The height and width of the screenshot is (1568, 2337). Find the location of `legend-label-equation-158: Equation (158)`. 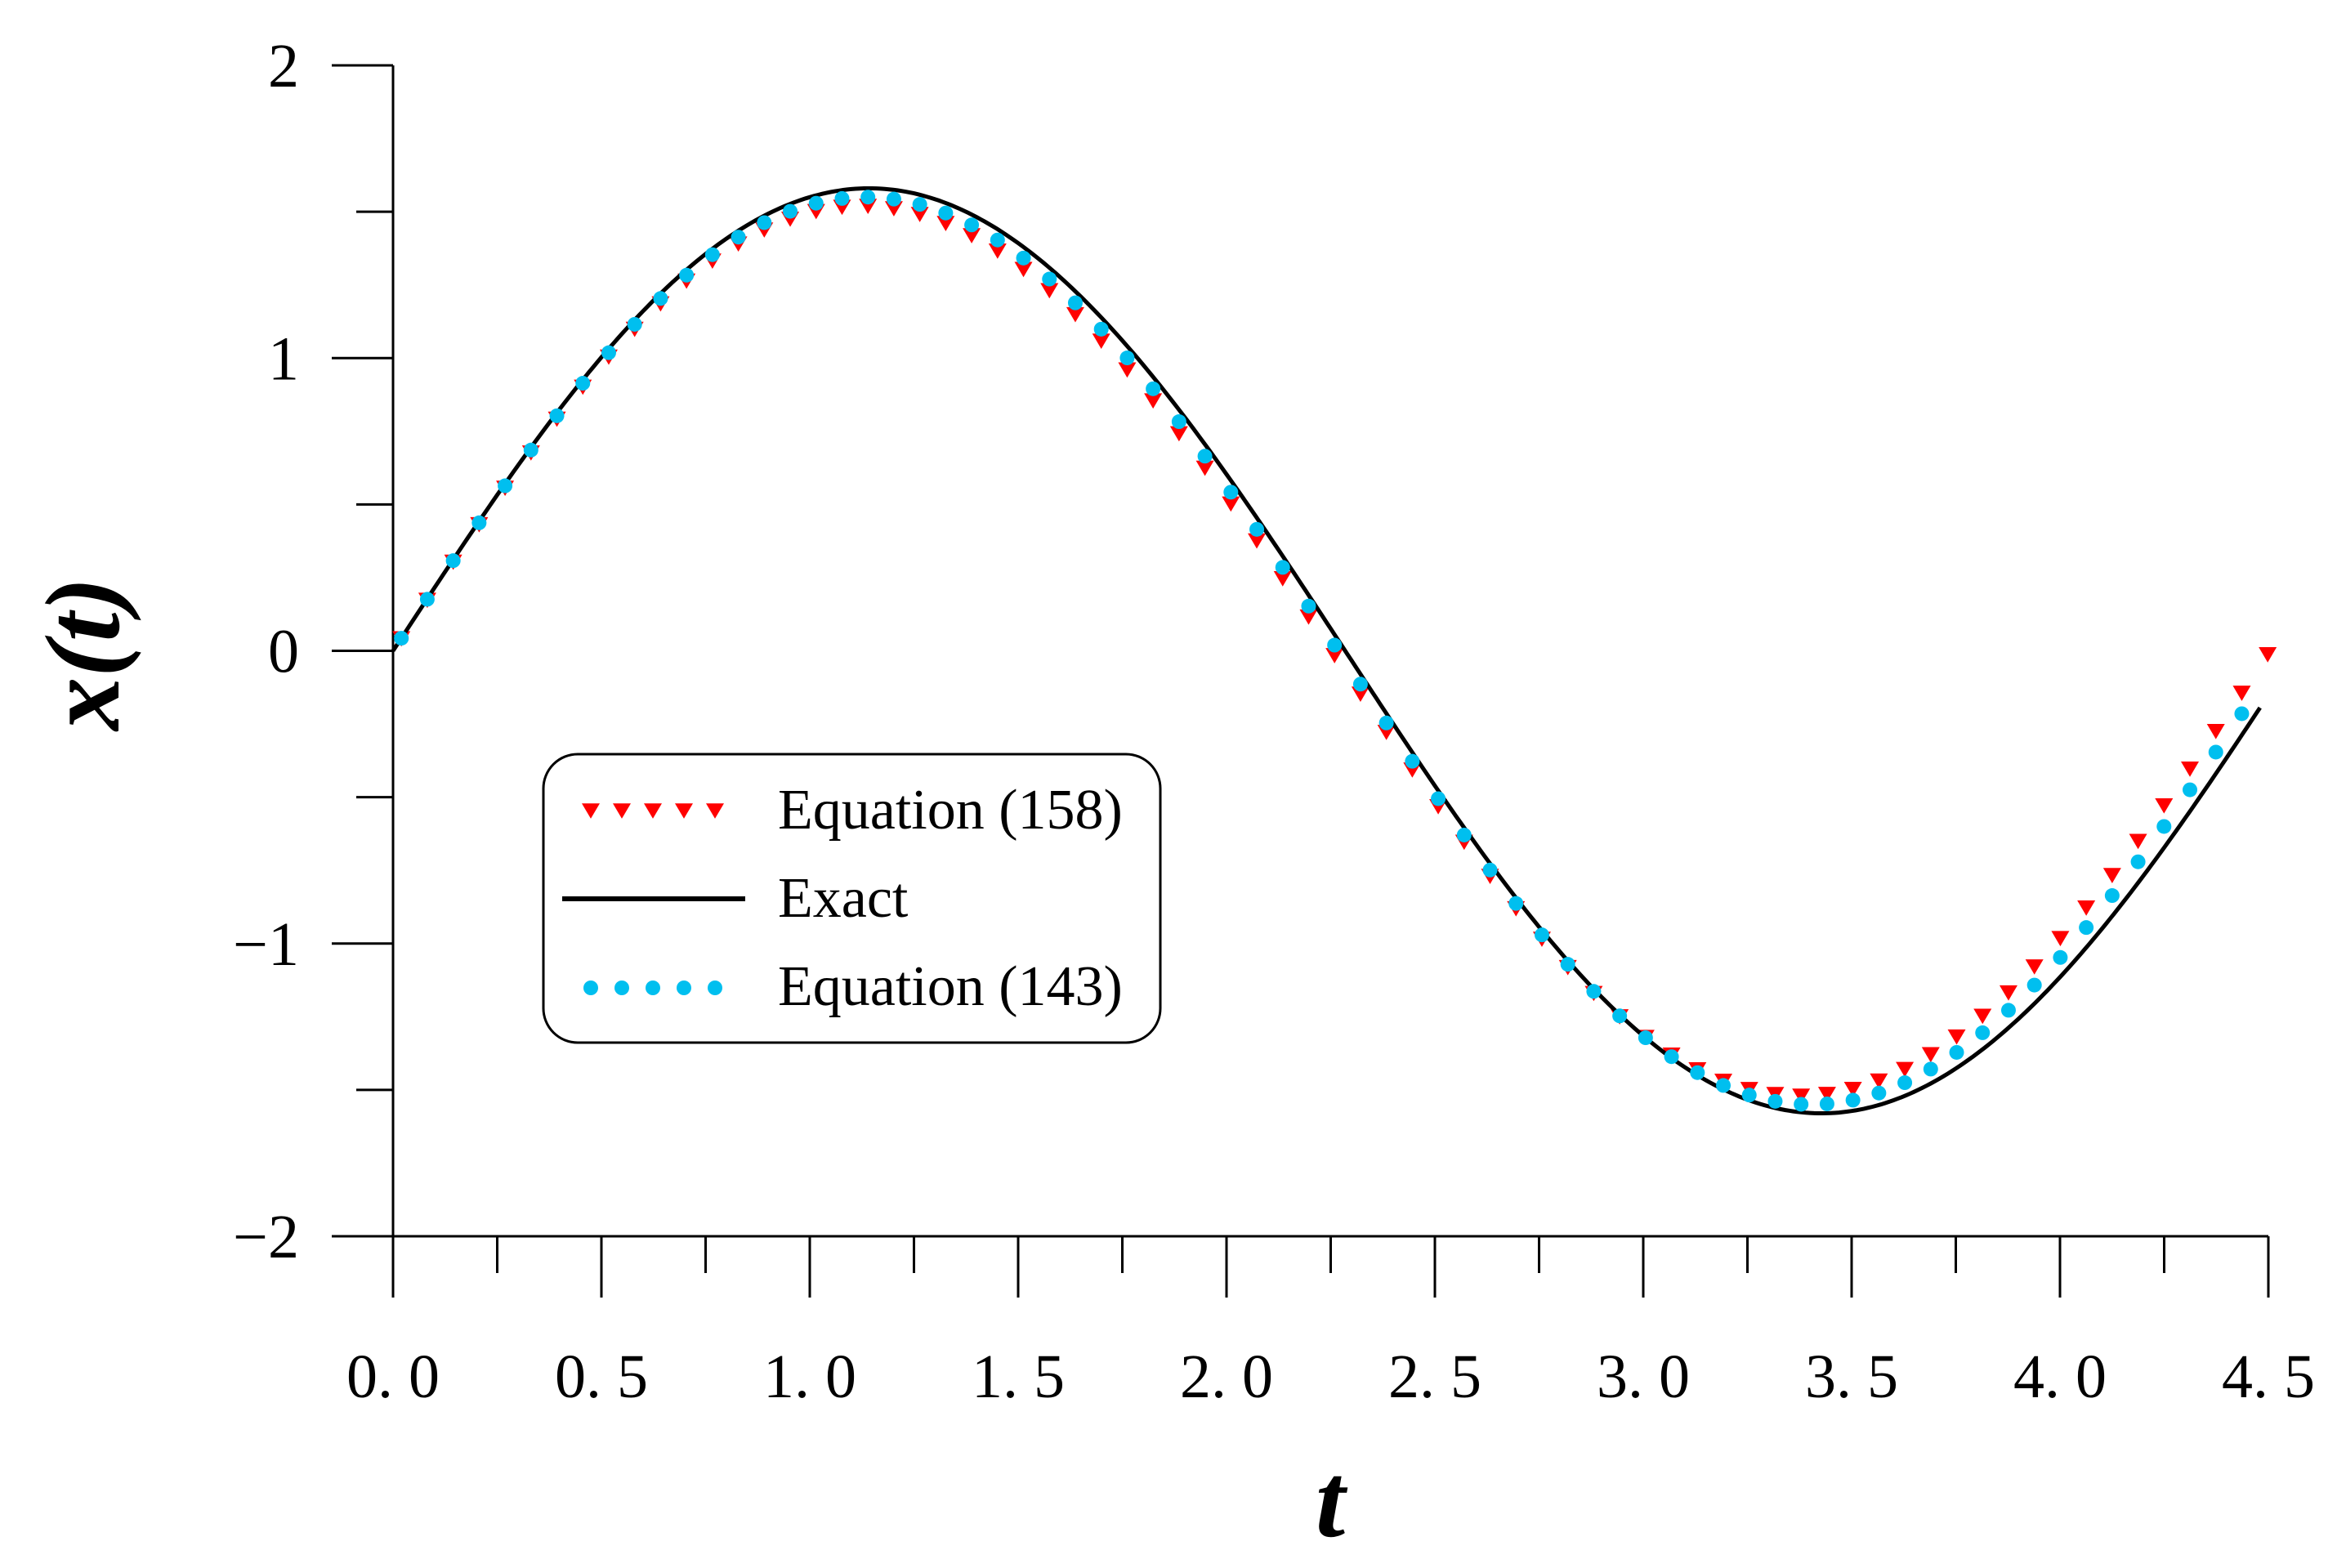

legend-label-equation-158: Equation (158) is located at coordinates (950, 810).